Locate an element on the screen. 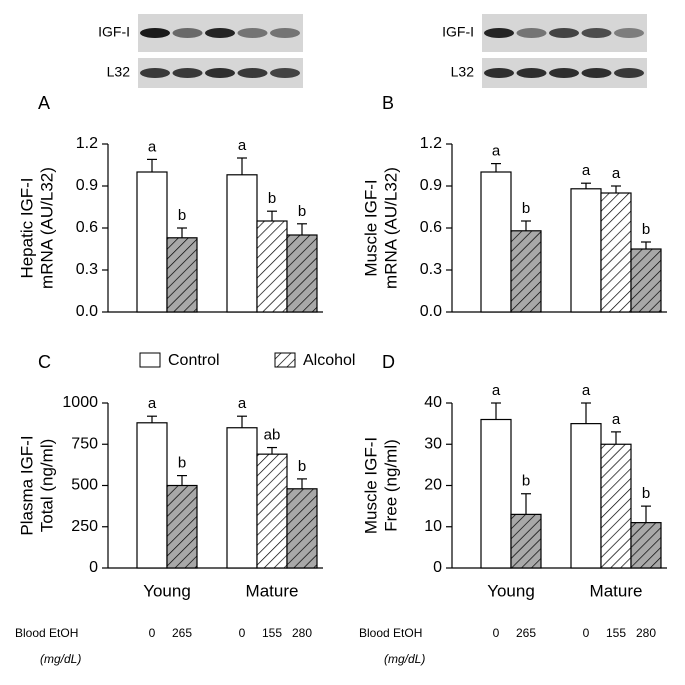 This screenshot has height=685, width=685. y-tick-label: 40 is located at coordinates (433, 402).